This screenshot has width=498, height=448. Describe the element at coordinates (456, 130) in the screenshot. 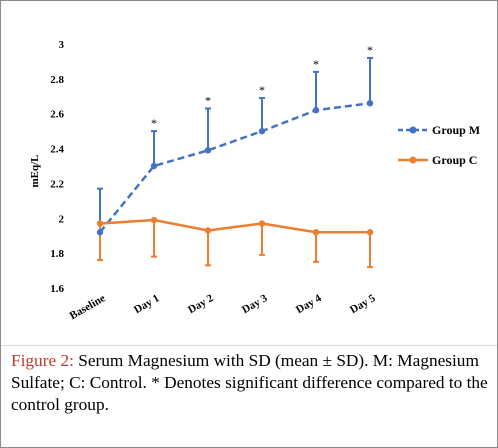

I see `legend-label-group-m: Group M` at that location.